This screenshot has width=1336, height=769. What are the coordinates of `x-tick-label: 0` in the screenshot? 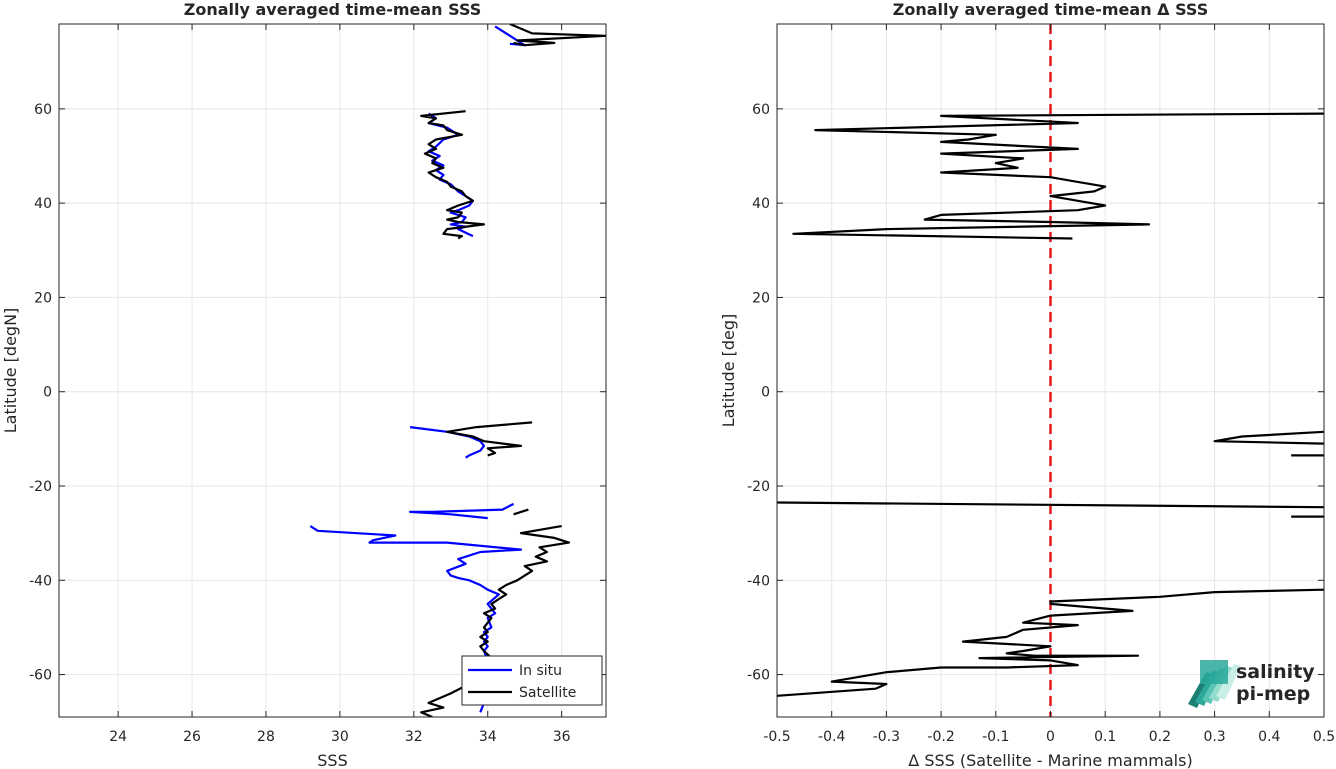 It's located at (1050, 737).